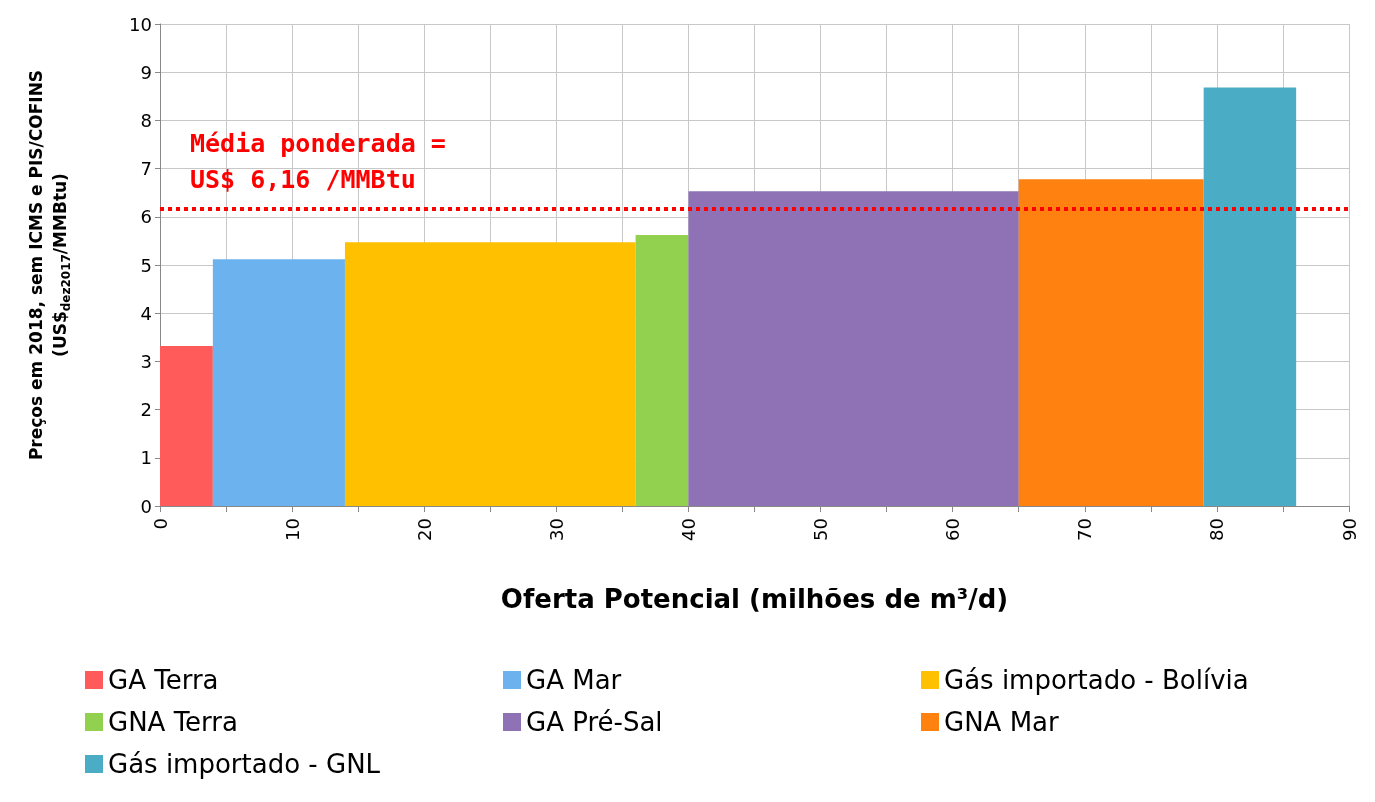 Image resolution: width=1375 pixels, height=802 pixels. What do you see at coordinates (146, 506) in the screenshot?
I see `y-tick-label: 0` at bounding box center [146, 506].